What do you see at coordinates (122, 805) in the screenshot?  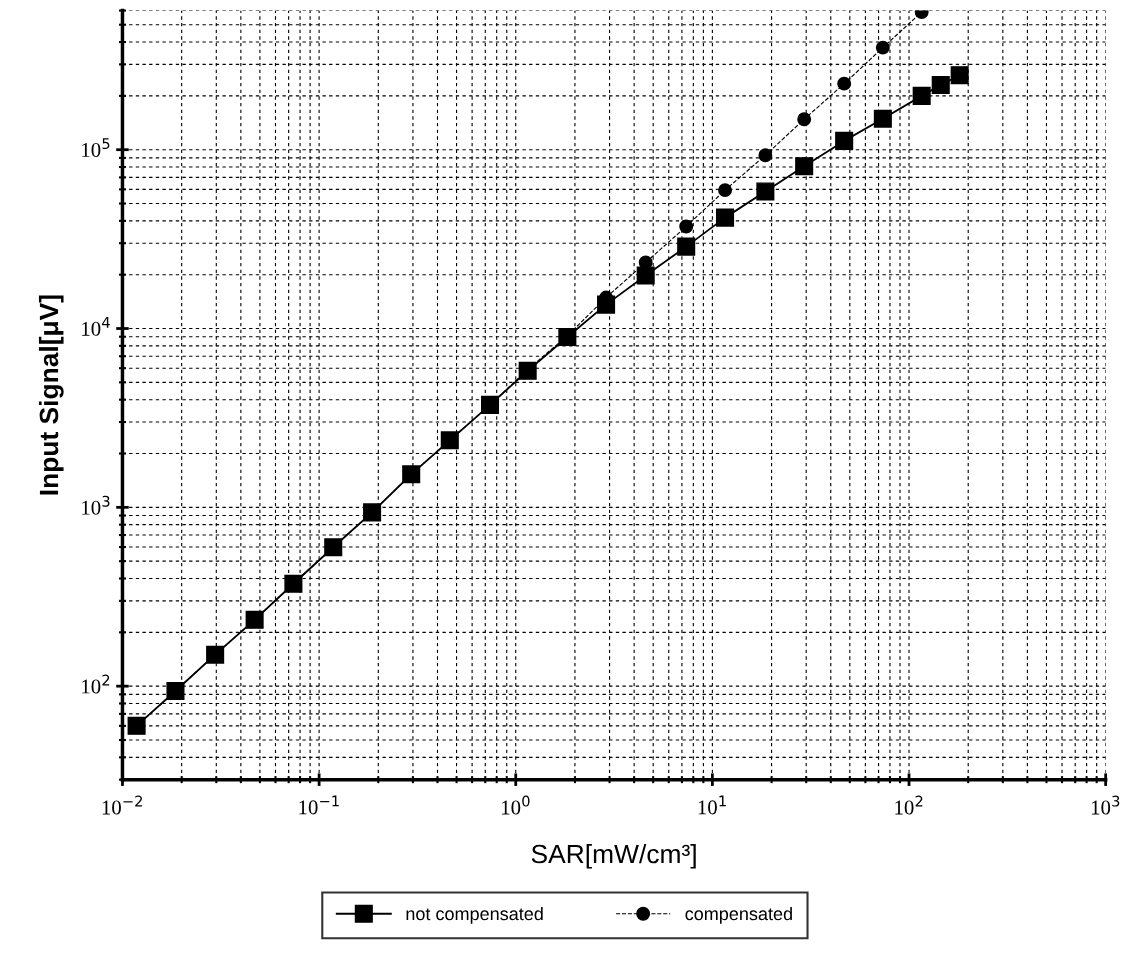 I see `x-tick-label: 10$^{−2}$` at bounding box center [122, 805].